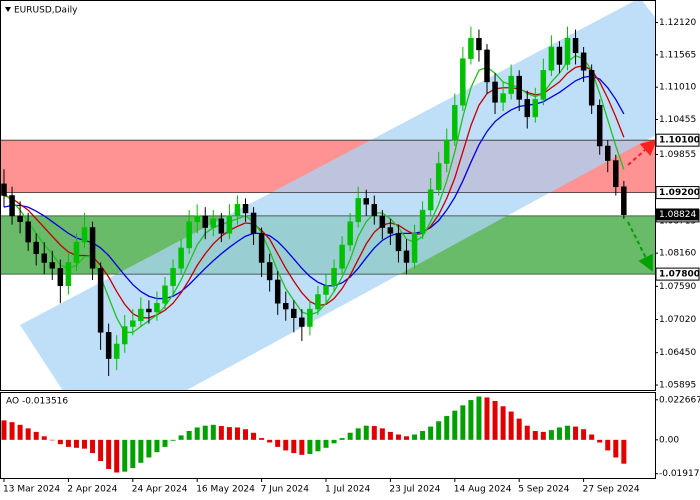 This screenshot has width=700, height=500. Describe the element at coordinates (225, 490) in the screenshot. I see `x-tick-label: 16 May 2024` at that location.